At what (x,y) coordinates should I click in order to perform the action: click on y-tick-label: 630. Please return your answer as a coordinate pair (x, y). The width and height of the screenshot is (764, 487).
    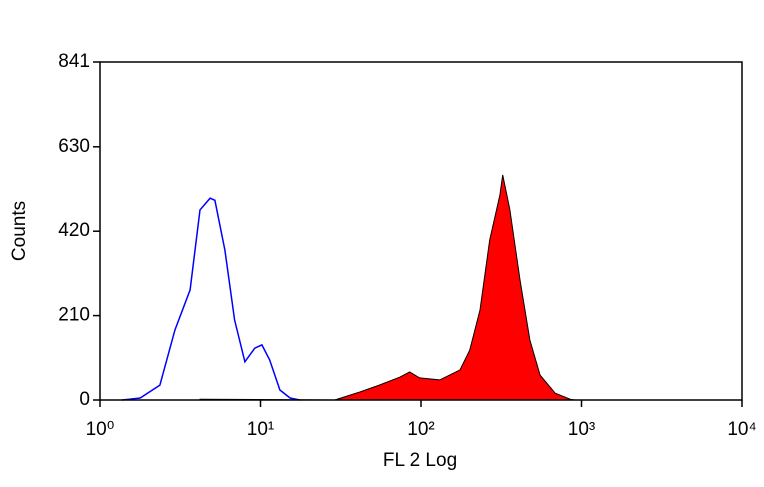
    Looking at the image, I should click on (74, 146).